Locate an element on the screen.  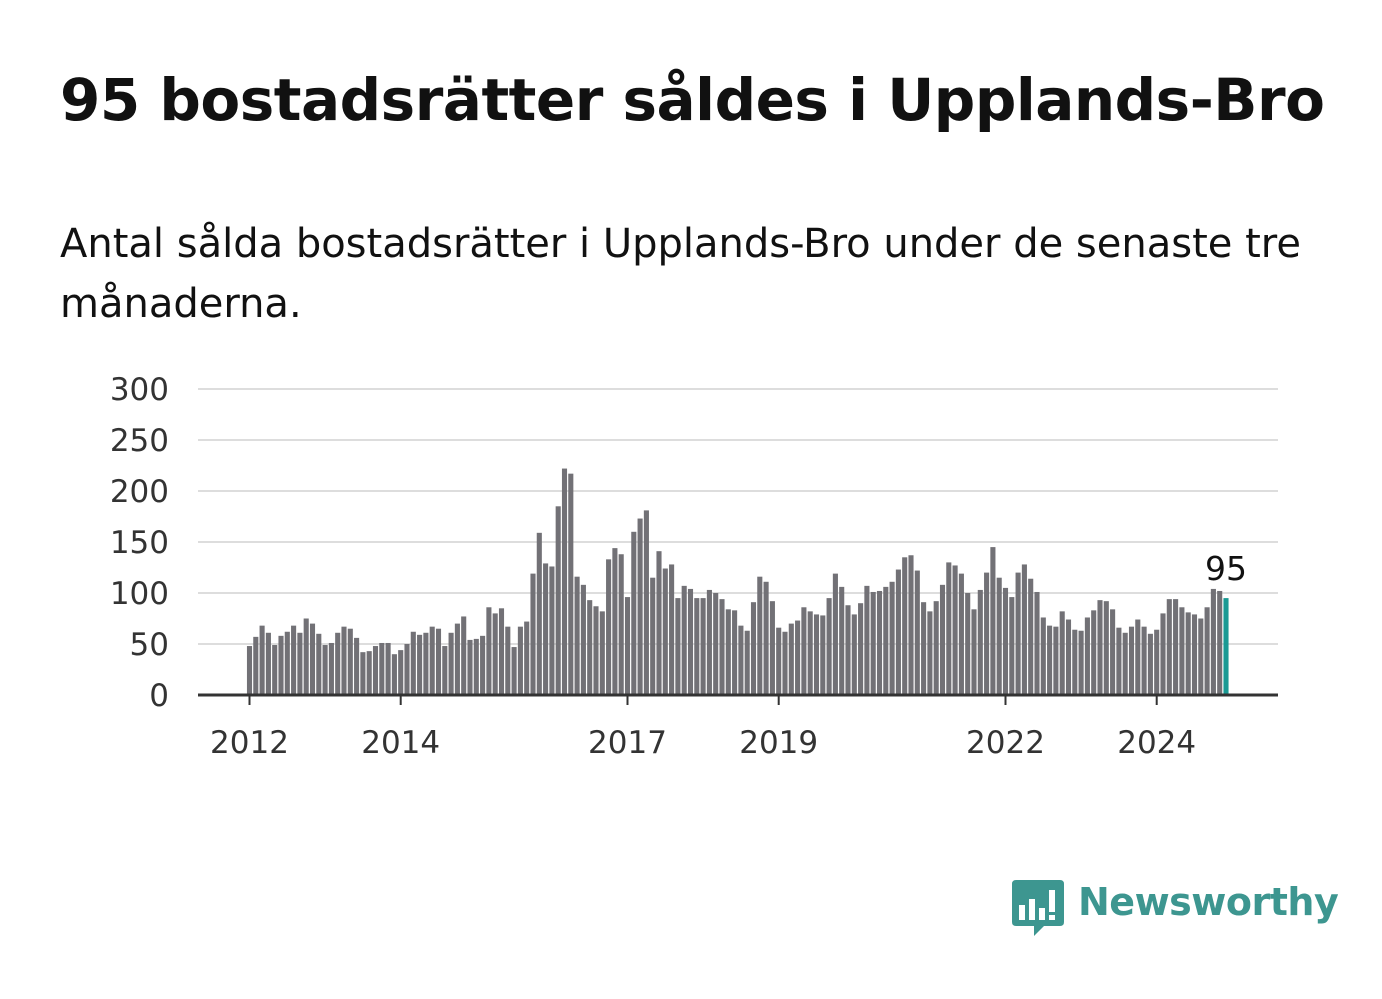
last-value-label: 95 is located at coordinates (1226, 568).